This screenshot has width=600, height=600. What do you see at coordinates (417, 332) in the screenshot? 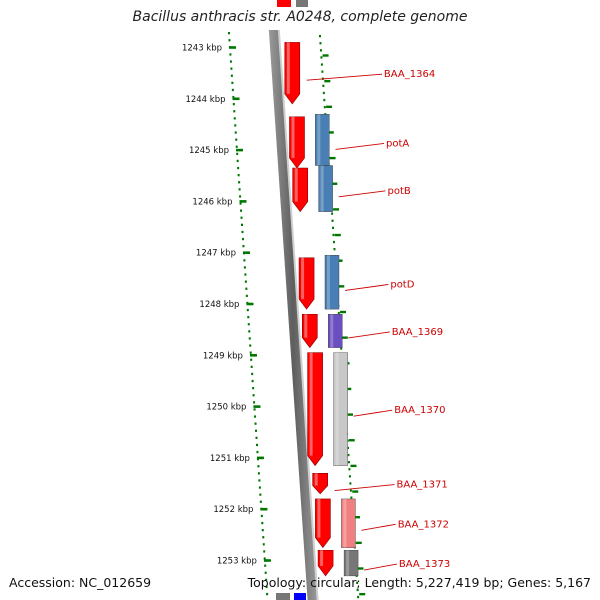
I see `gene-label-BAA_1369: BAA_1369` at bounding box center [417, 332].